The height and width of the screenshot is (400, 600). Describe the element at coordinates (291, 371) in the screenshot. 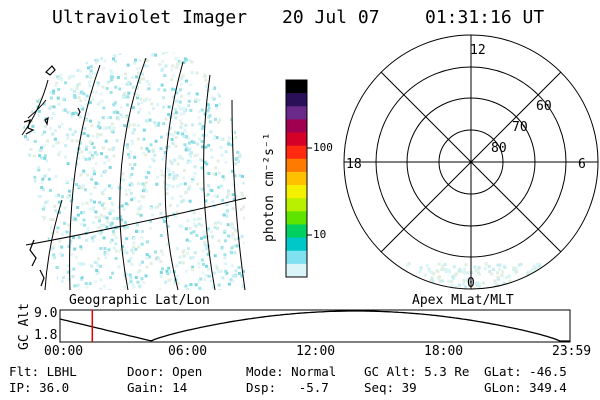

I see `mode-readout: Mode: Normal` at that location.